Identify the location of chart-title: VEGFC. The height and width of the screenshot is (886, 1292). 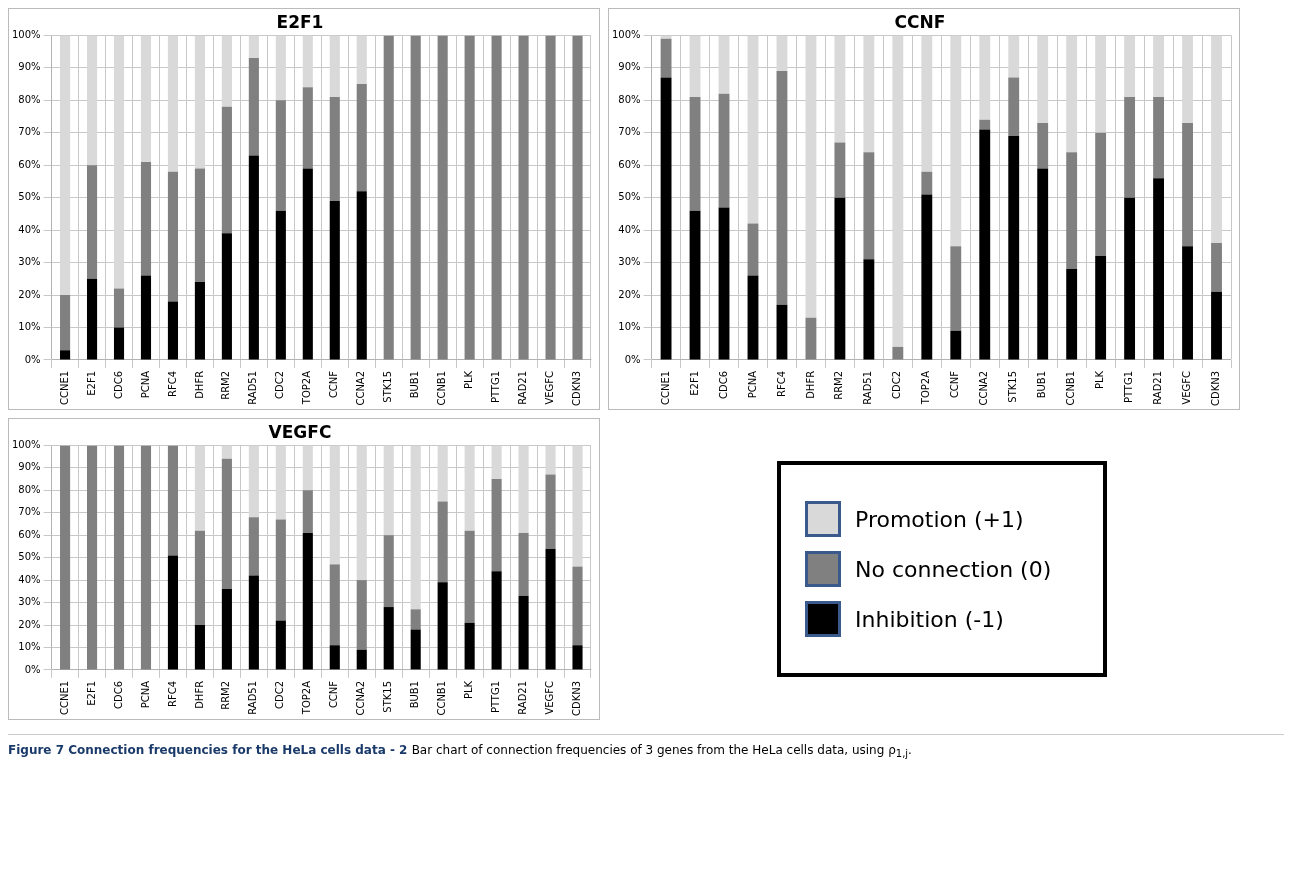
(300, 431).